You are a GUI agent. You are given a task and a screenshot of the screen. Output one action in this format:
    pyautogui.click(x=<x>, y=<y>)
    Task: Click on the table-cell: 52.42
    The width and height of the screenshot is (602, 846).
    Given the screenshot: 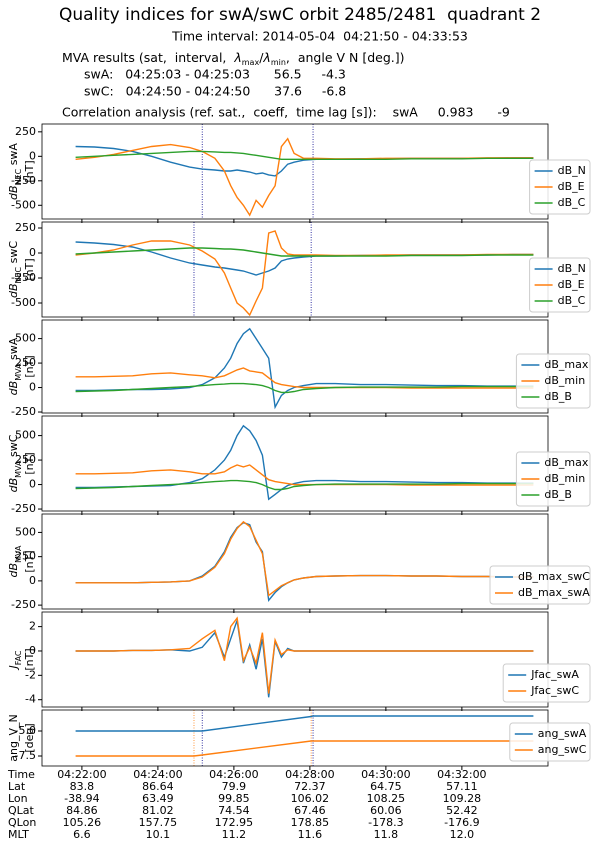 What is the action you would take?
    pyautogui.click(x=462, y=810)
    